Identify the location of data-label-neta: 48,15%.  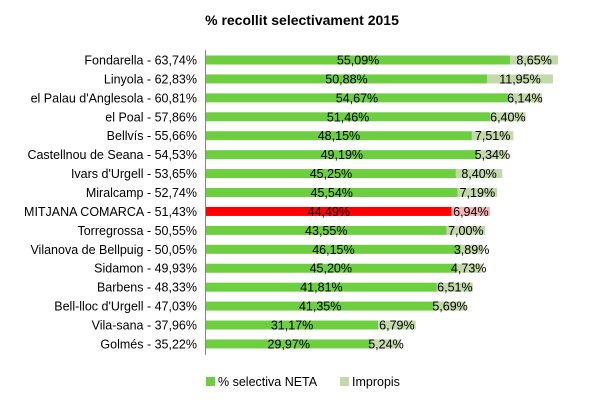
(339, 136).